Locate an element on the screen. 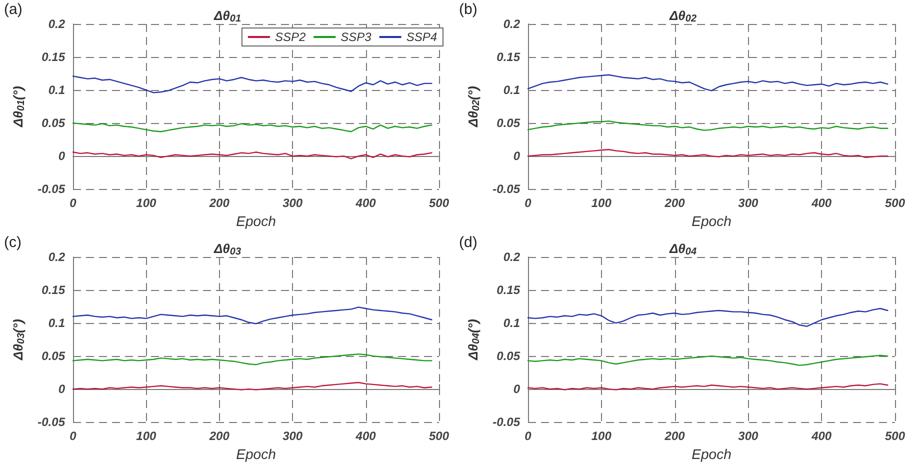  text: (d) is located at coordinates (468, 242).